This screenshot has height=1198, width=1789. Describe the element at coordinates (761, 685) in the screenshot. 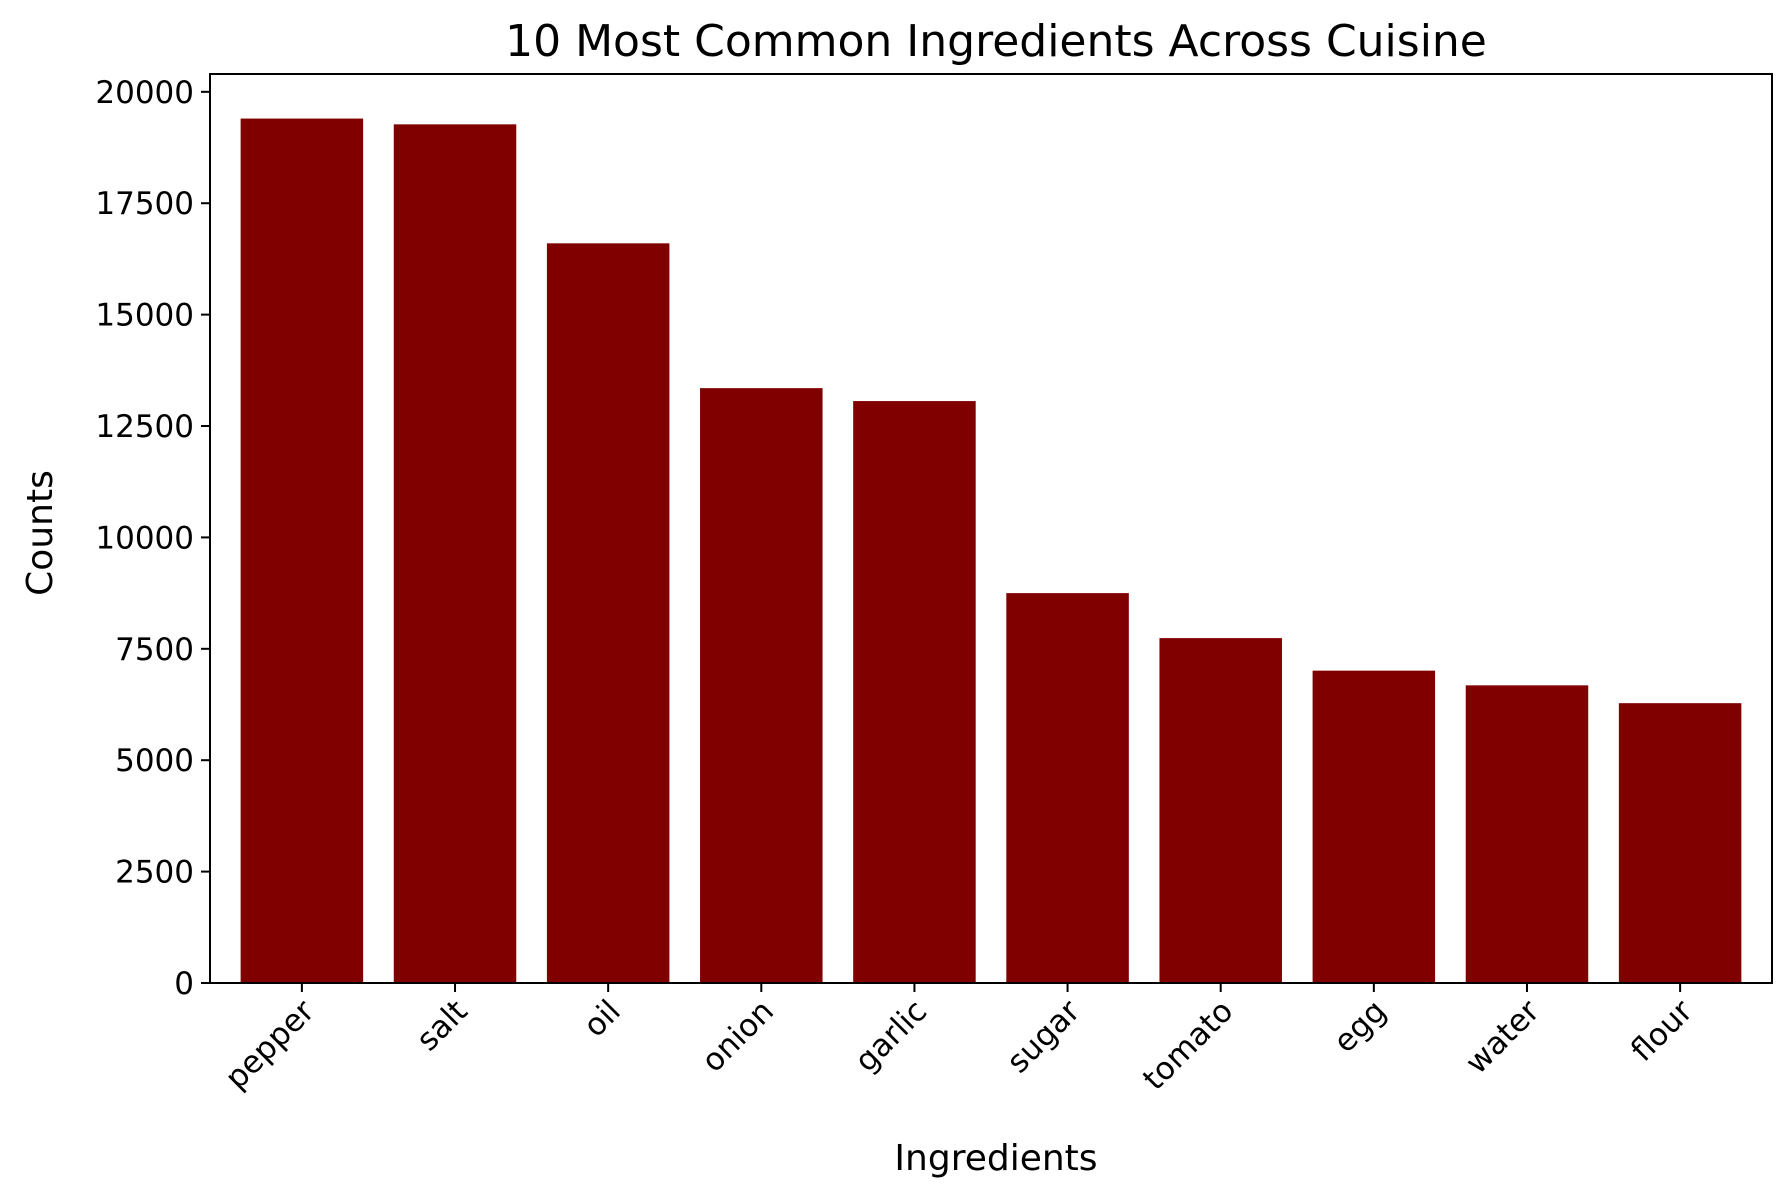

I see `bar-onion` at that location.